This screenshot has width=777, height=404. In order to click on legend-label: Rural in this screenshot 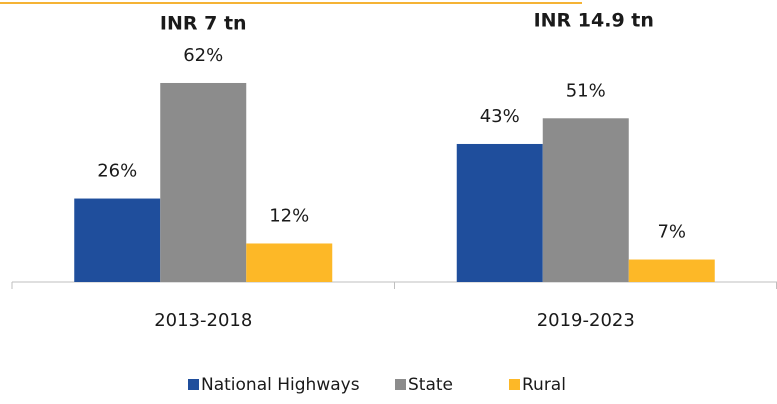, I will do `click(544, 385)`.